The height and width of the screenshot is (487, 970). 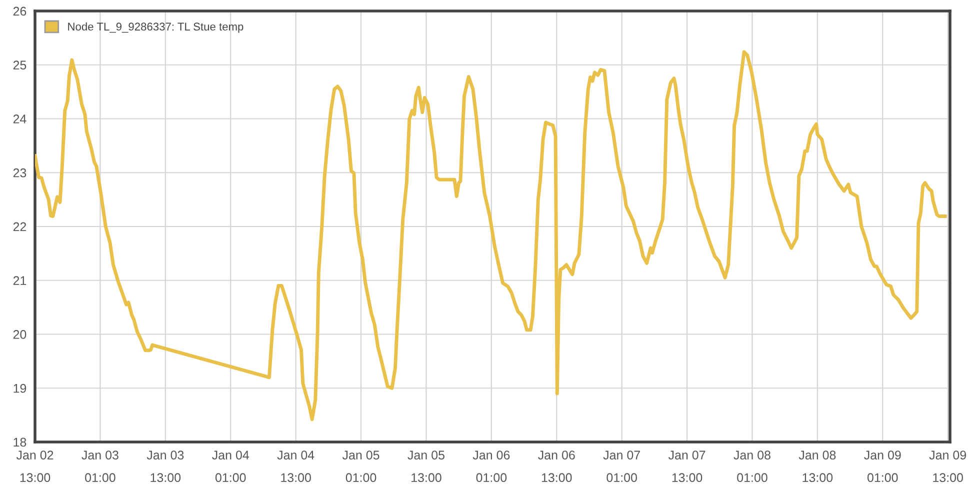 What do you see at coordinates (19, 334) in the screenshot?
I see `y-tick-label: 20` at bounding box center [19, 334].